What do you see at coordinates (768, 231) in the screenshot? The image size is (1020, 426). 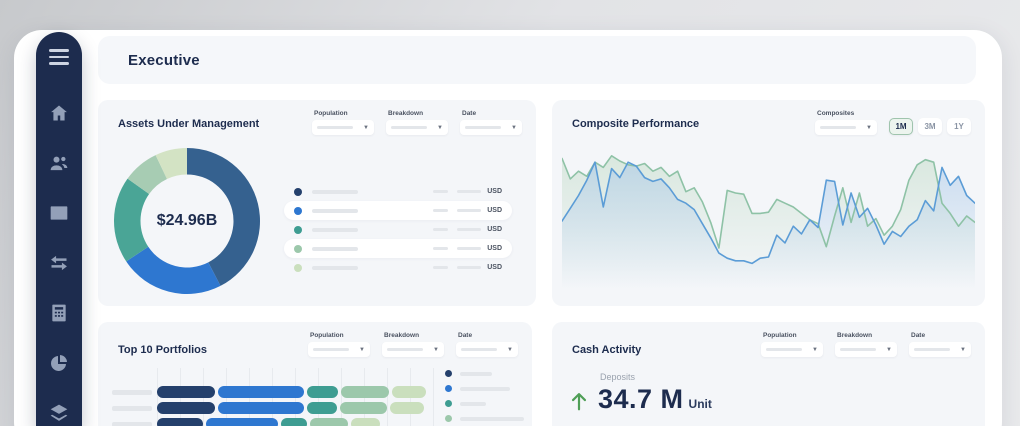 I see `composite-blue-area` at bounding box center [768, 231].